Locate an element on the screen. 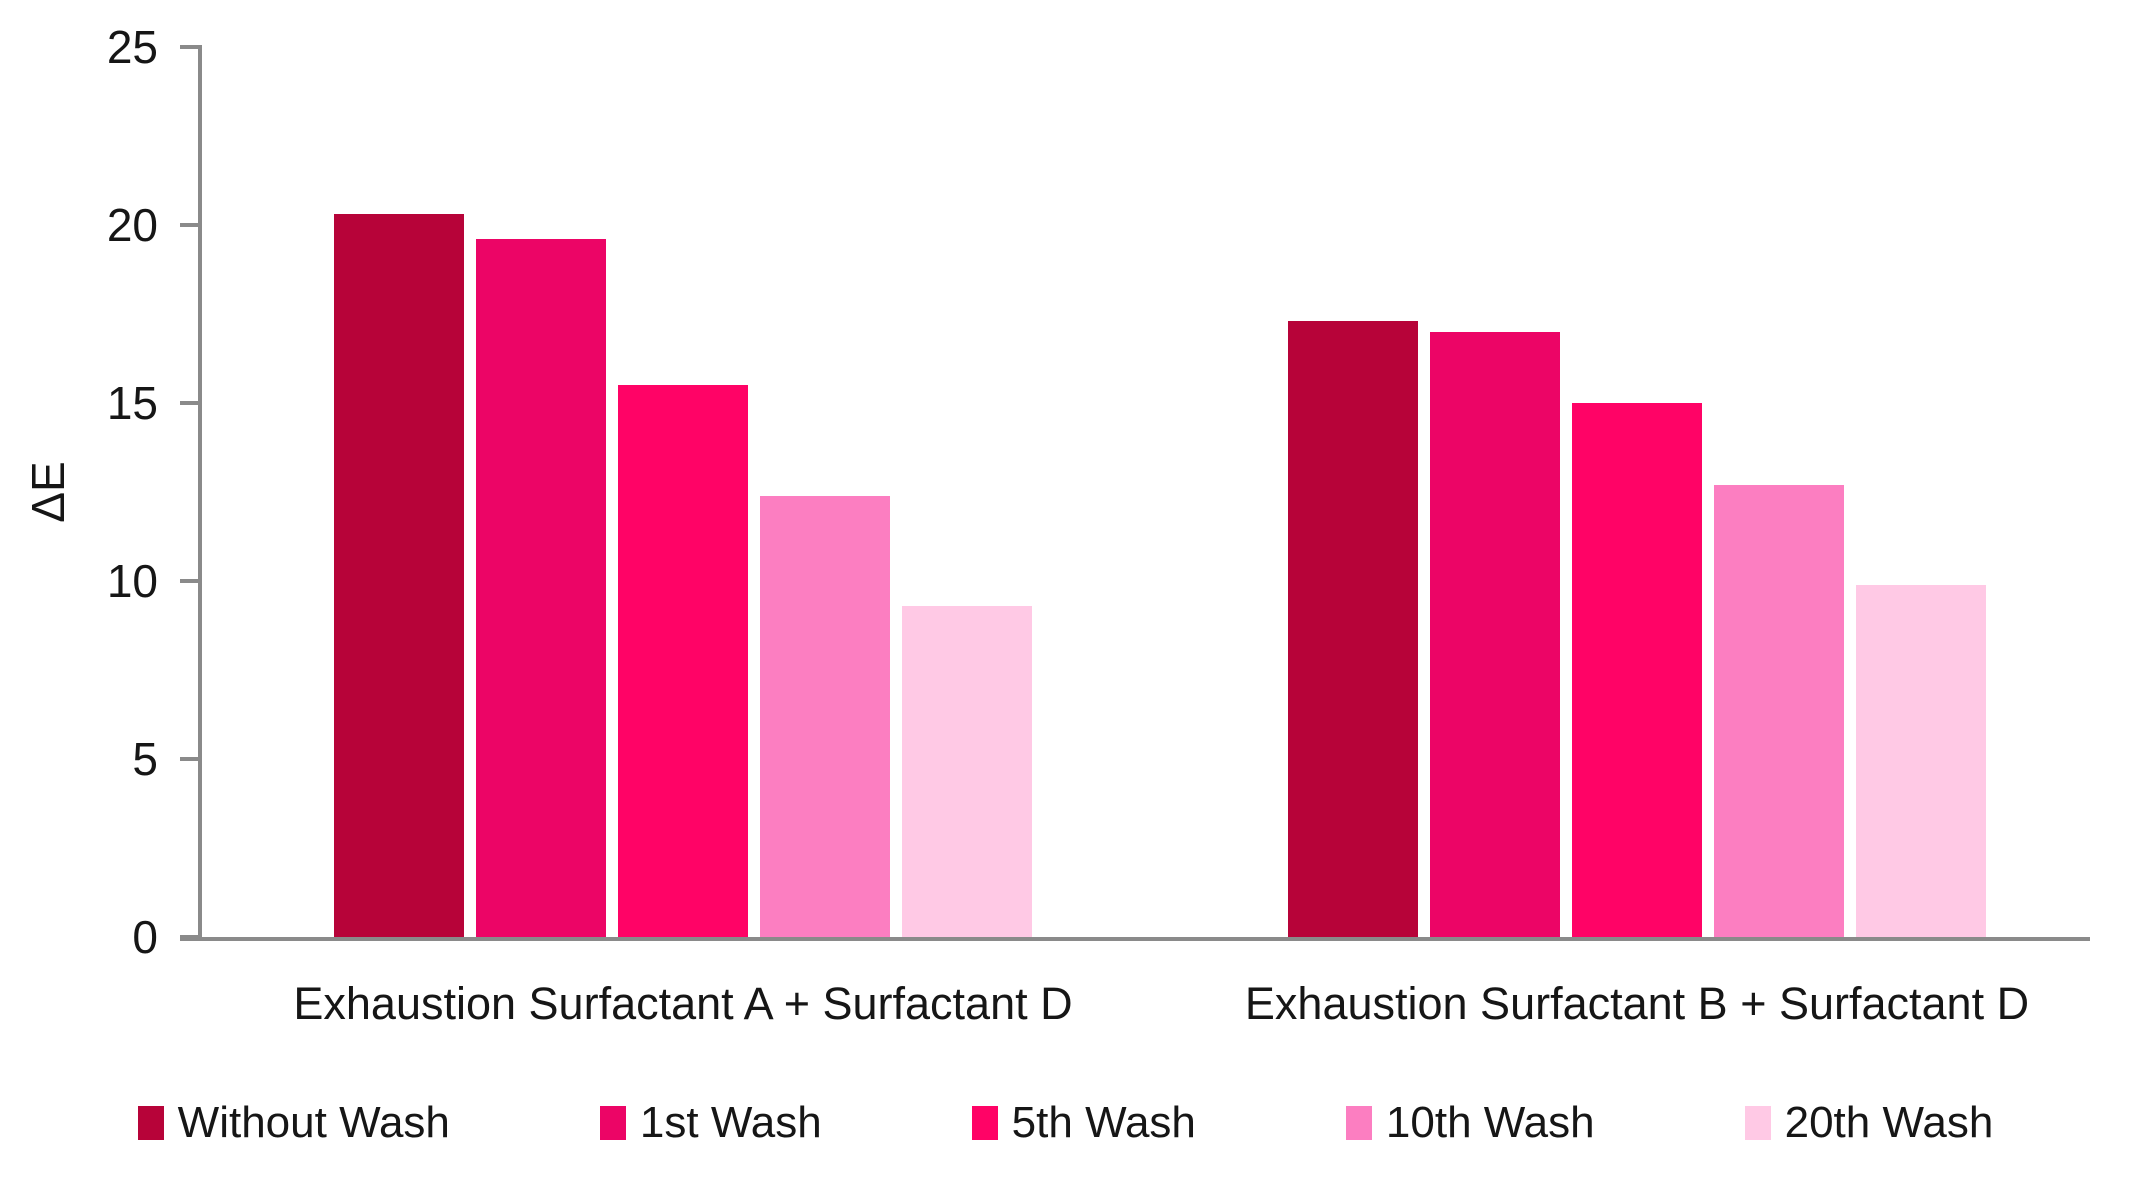 The height and width of the screenshot is (1188, 2131). y-axis-line is located at coordinates (200, 493).